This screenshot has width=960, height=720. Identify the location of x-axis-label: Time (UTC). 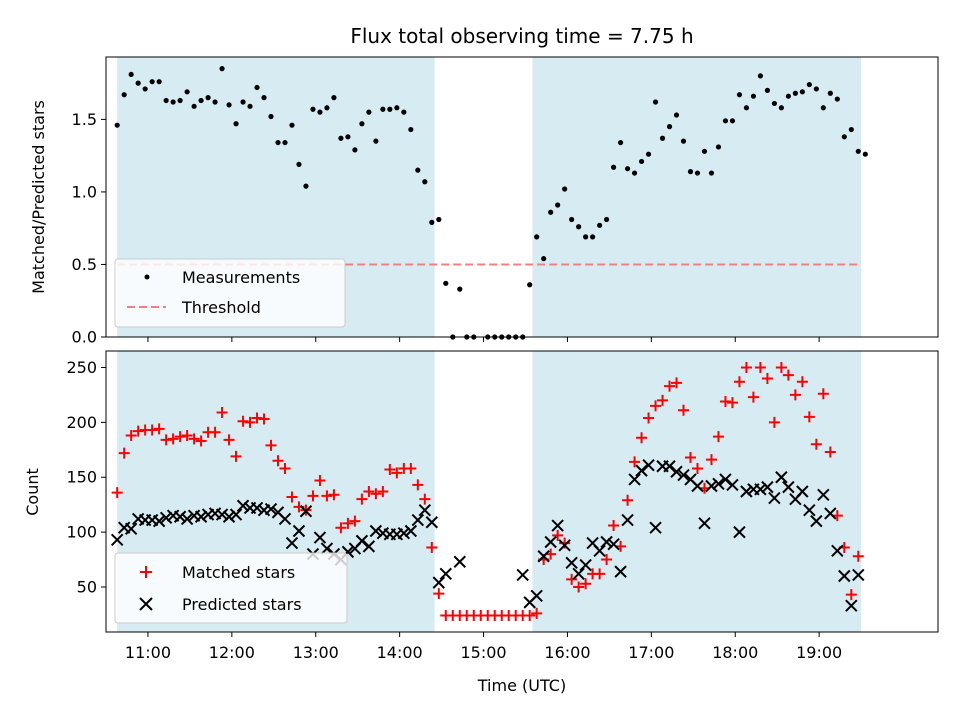
(521, 685).